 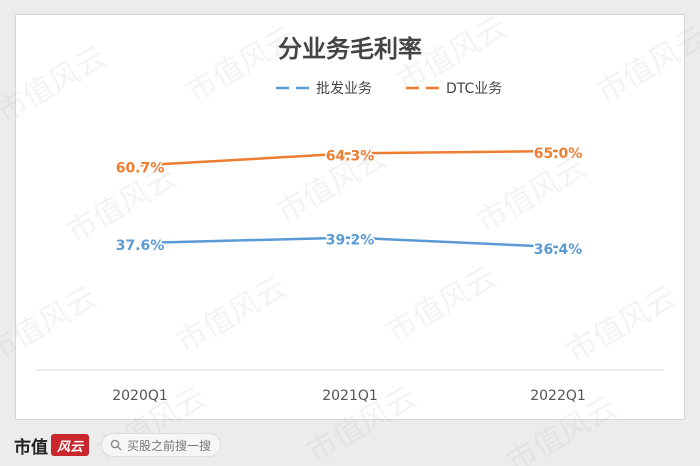 What do you see at coordinates (474, 89) in the screenshot?
I see `legend-label: DTC业务` at bounding box center [474, 89].